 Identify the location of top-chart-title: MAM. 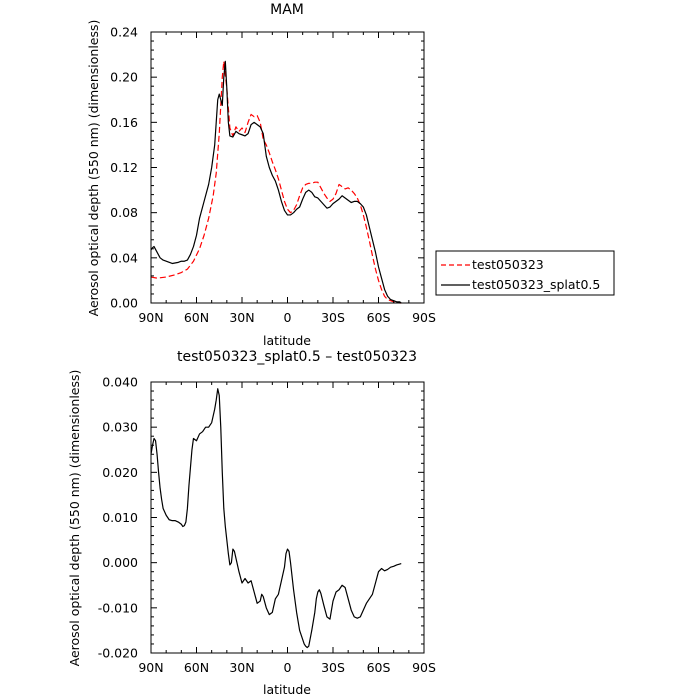
(287, 10).